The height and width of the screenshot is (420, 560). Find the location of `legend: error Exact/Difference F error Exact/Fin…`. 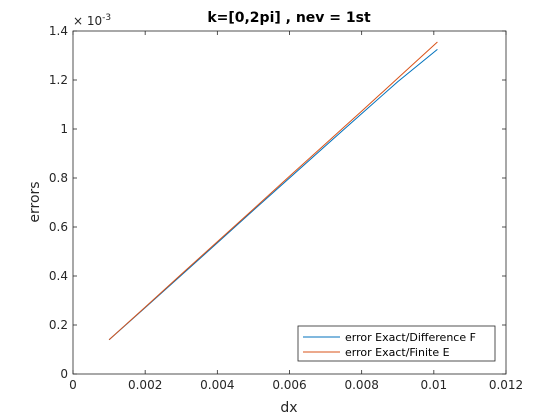

legend: error Exact/Difference F error Exact/Fin… is located at coordinates (396, 343).